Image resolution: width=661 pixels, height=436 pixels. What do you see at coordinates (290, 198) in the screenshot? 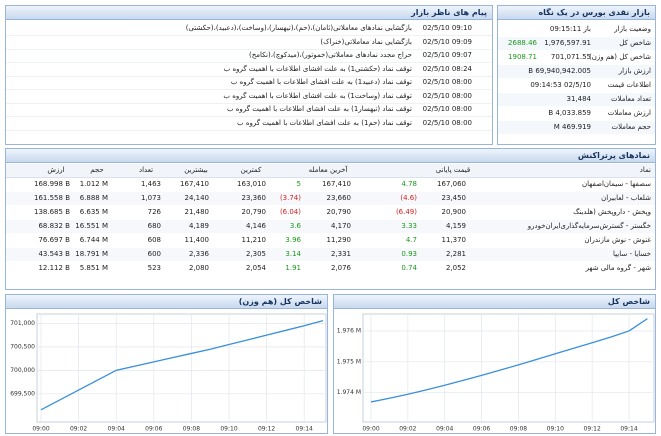
I see `change-cell: (3.74)` at bounding box center [290, 198].